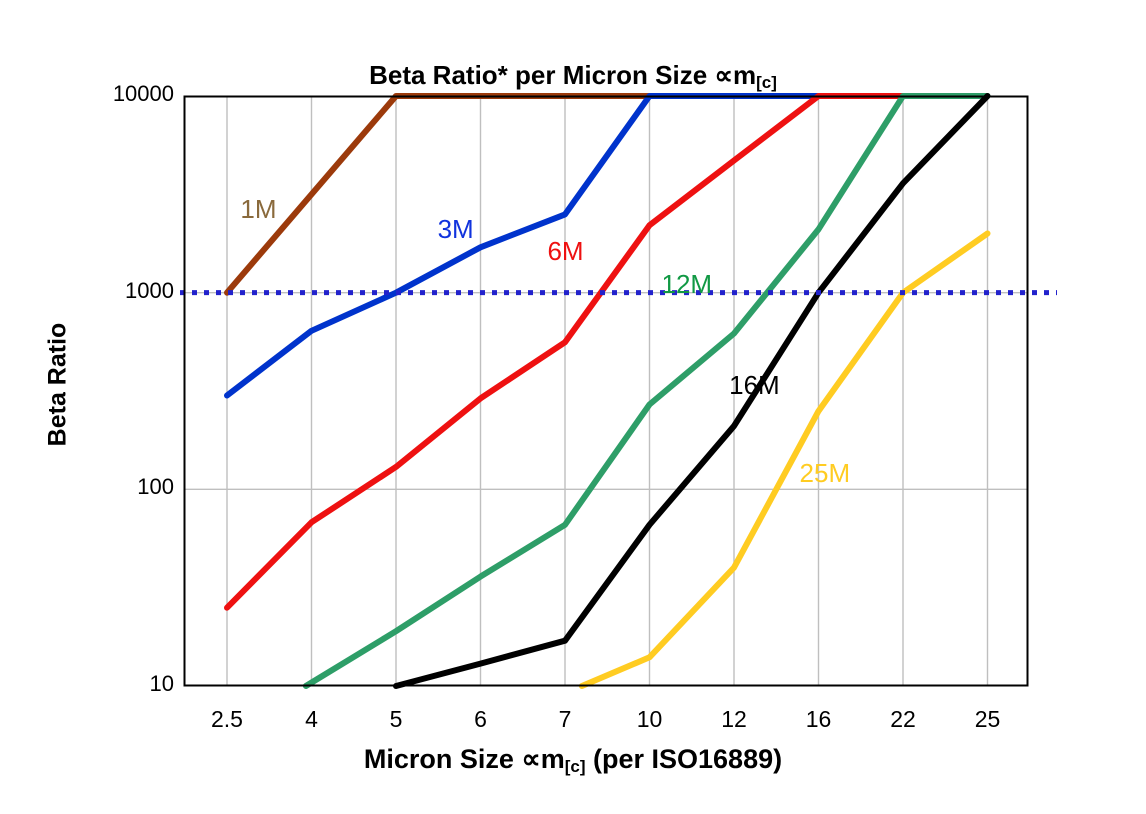 The height and width of the screenshot is (814, 1146). I want to click on x-tick-4: 4, so click(311, 719).